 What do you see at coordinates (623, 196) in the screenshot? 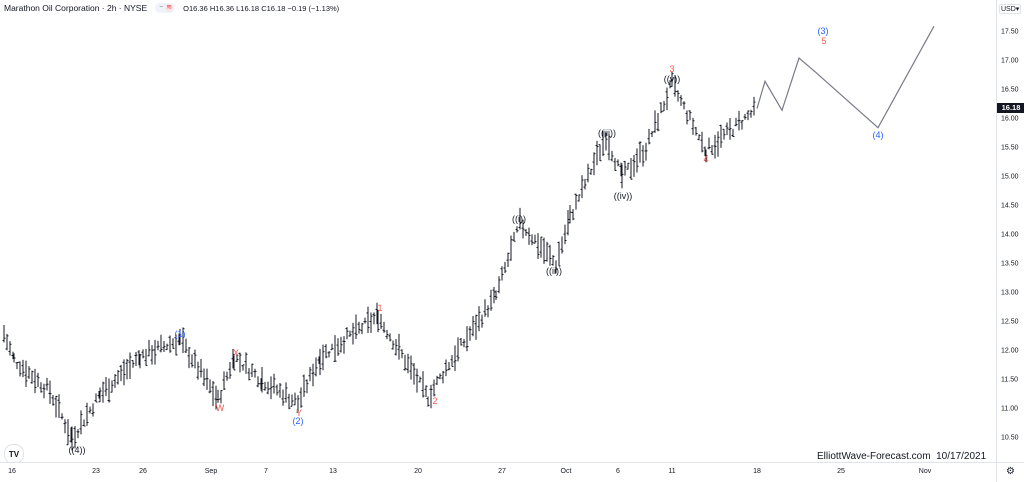
I see `wave-label: ((iv))` at bounding box center [623, 196].